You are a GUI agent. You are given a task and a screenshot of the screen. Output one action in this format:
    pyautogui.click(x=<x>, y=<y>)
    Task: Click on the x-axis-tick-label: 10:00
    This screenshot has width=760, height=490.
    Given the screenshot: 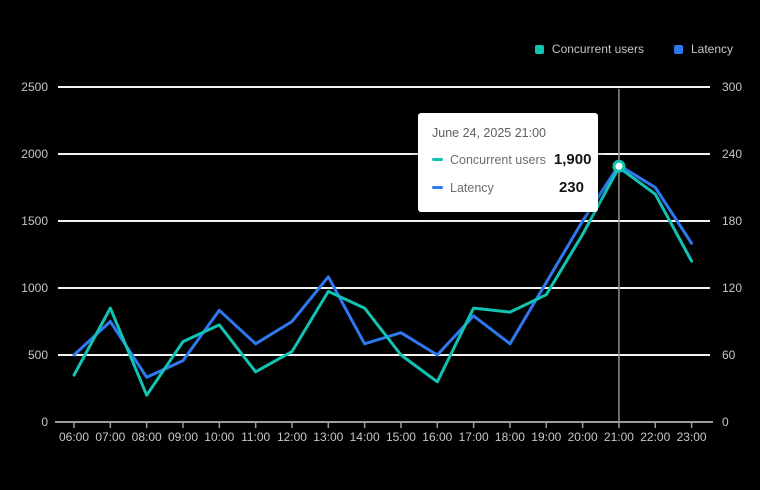 What is the action you would take?
    pyautogui.click(x=219, y=437)
    